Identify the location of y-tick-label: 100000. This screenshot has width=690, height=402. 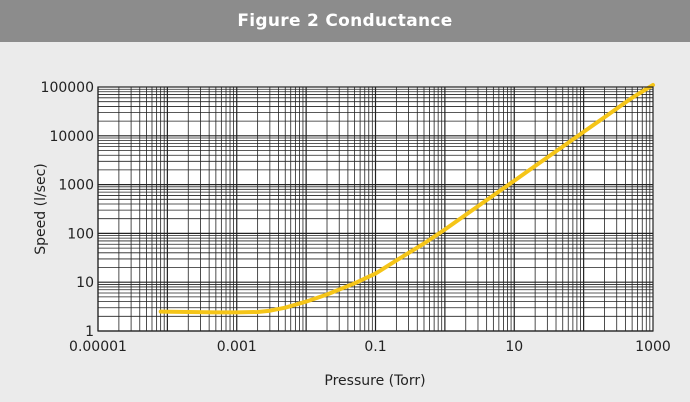
(67, 88).